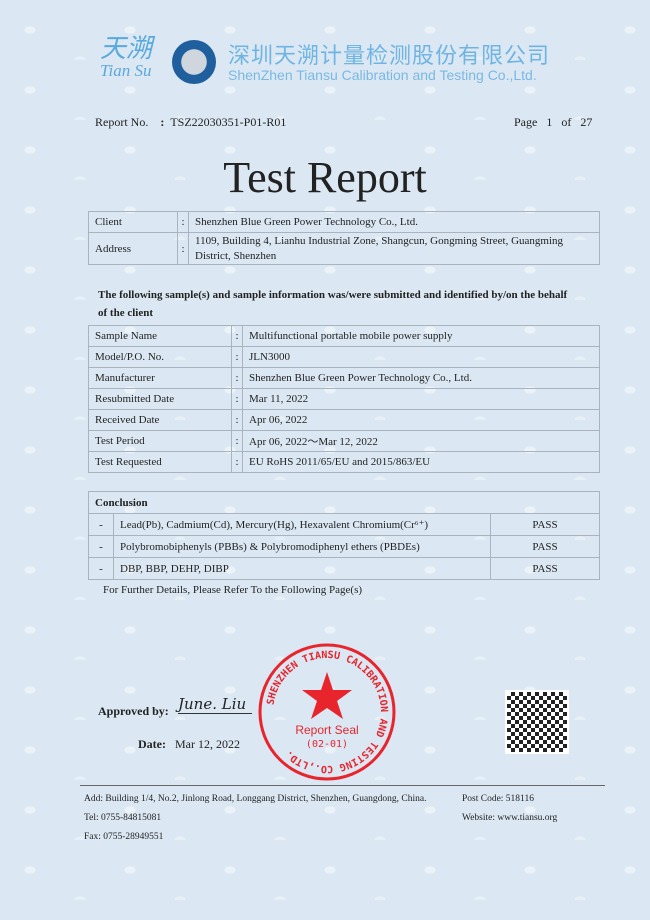  Describe the element at coordinates (344, 502) in the screenshot. I see `conclusion-title: Conclusion` at that location.